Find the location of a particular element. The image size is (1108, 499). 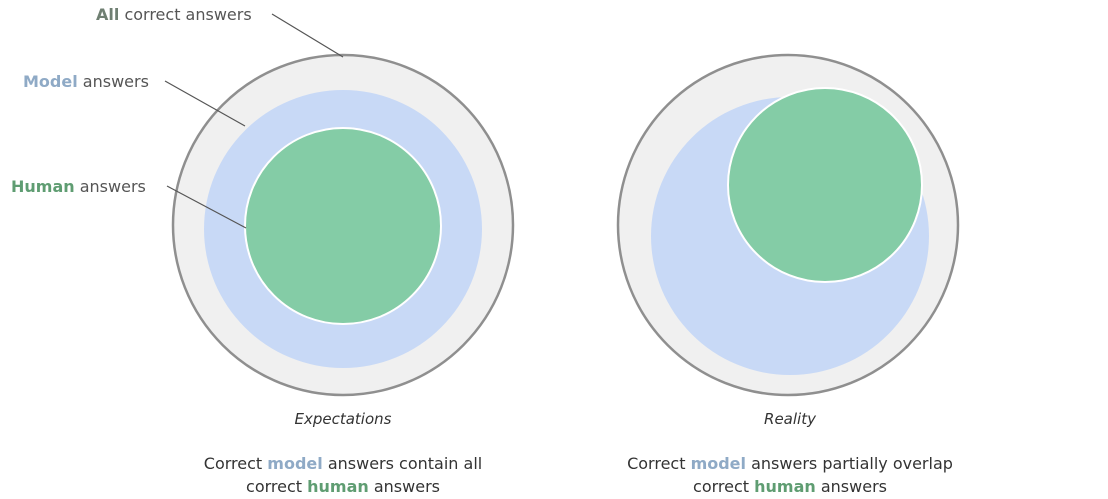

expectations-human-answers-circle is located at coordinates (343, 226).